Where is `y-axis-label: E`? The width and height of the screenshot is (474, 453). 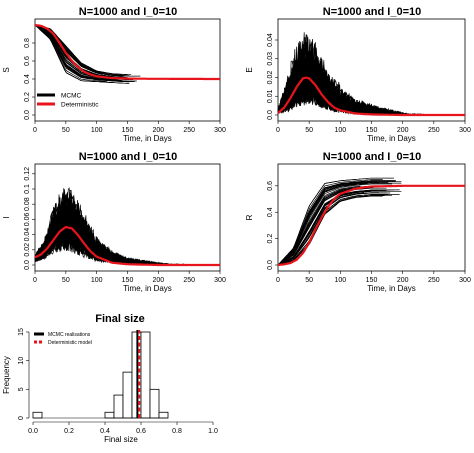 y-axis-label: E is located at coordinates (249, 69).